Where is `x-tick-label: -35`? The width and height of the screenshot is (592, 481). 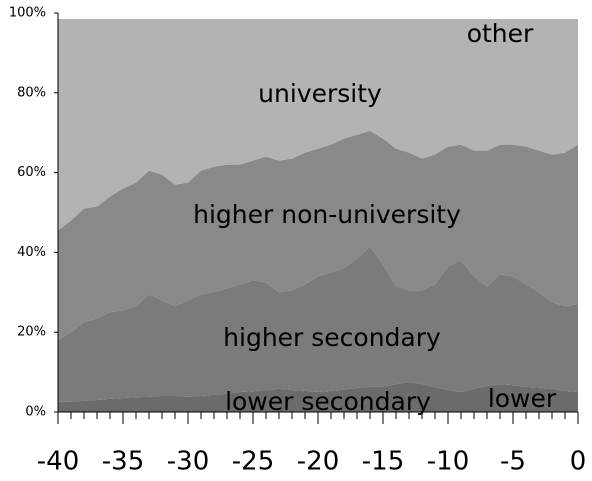
x-tick-label: -35 is located at coordinates (123, 462).